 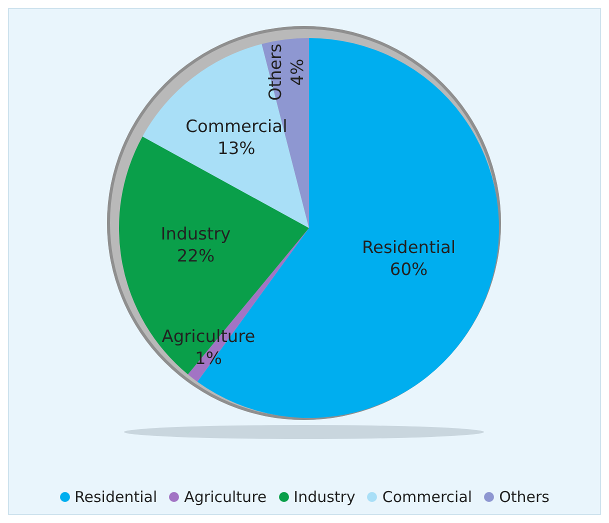 What do you see at coordinates (325, 497) in the screenshot?
I see `legend-label: Industry` at bounding box center [325, 497].